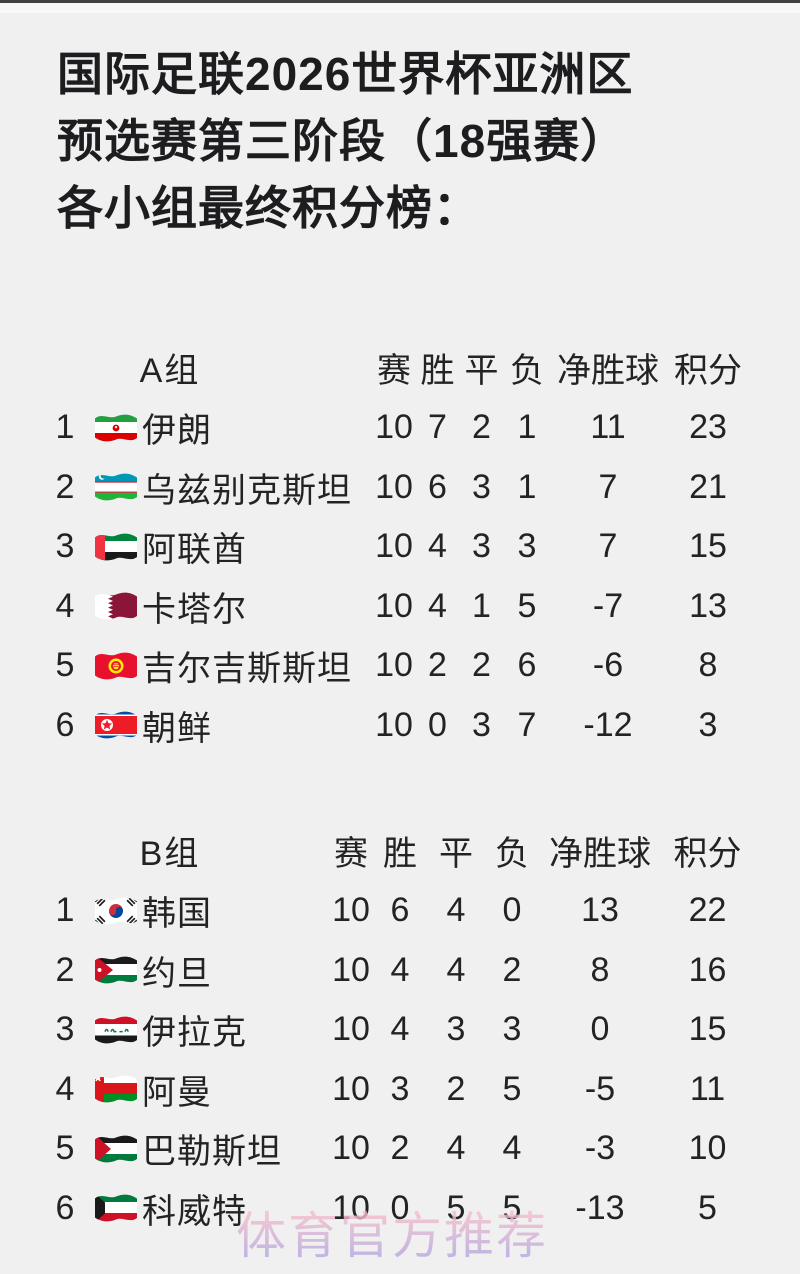 The width and height of the screenshot is (800, 1274). What do you see at coordinates (600, 1029) in the screenshot?
I see `stat-goal-diff: 0` at bounding box center [600, 1029].